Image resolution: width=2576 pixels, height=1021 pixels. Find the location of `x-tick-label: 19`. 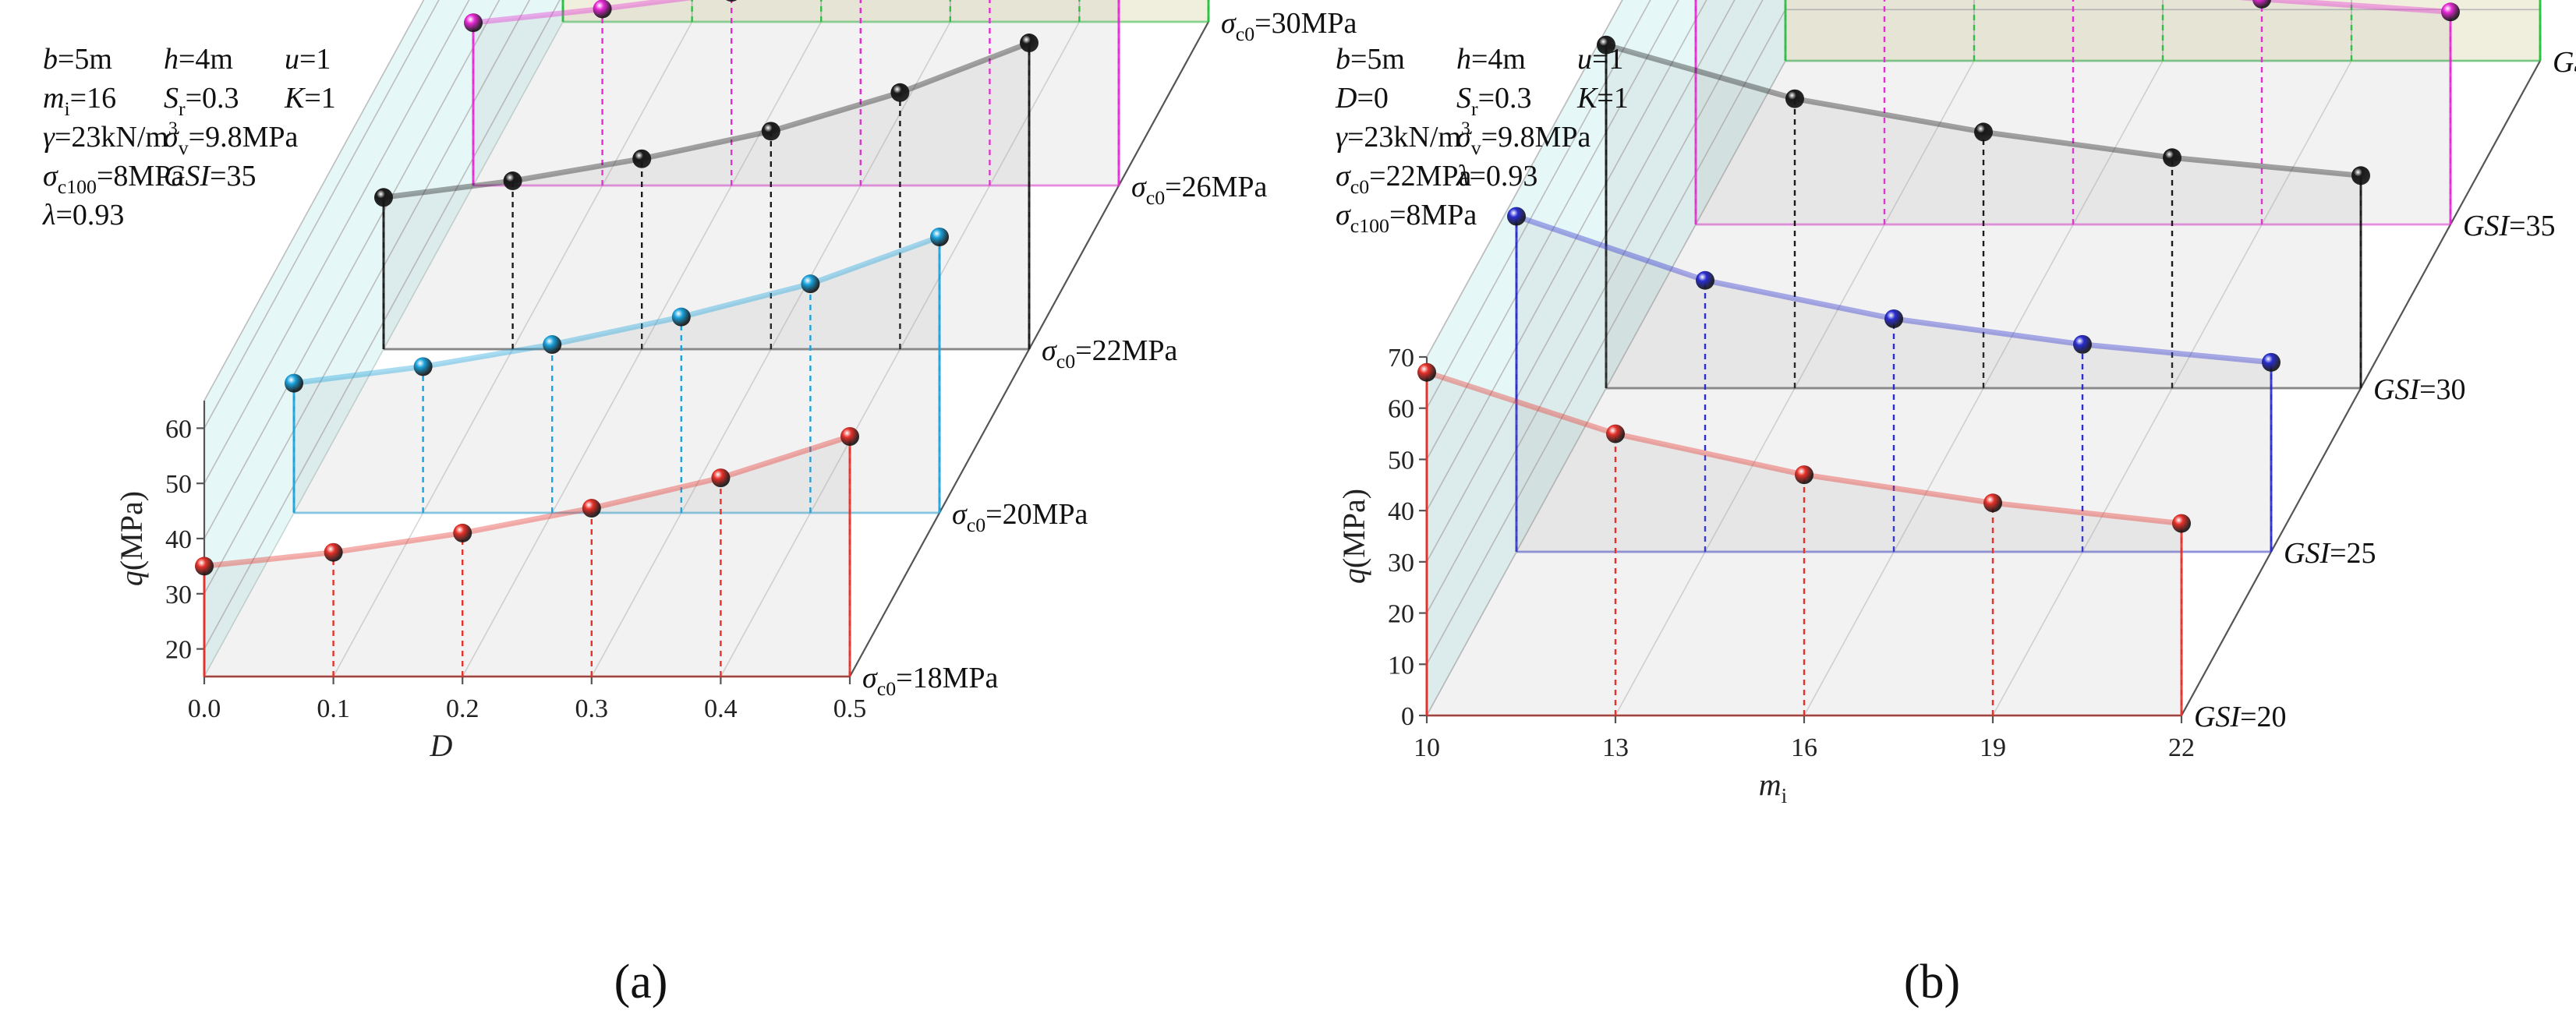

x-tick-label: 19 is located at coordinates (1993, 747).